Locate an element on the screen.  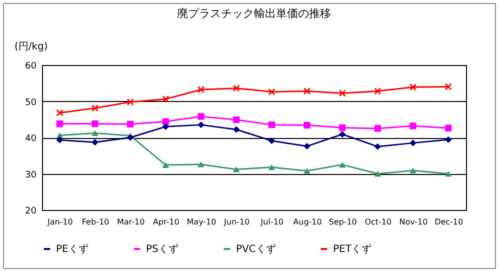
y-tick-label: 40 is located at coordinates (31, 139).